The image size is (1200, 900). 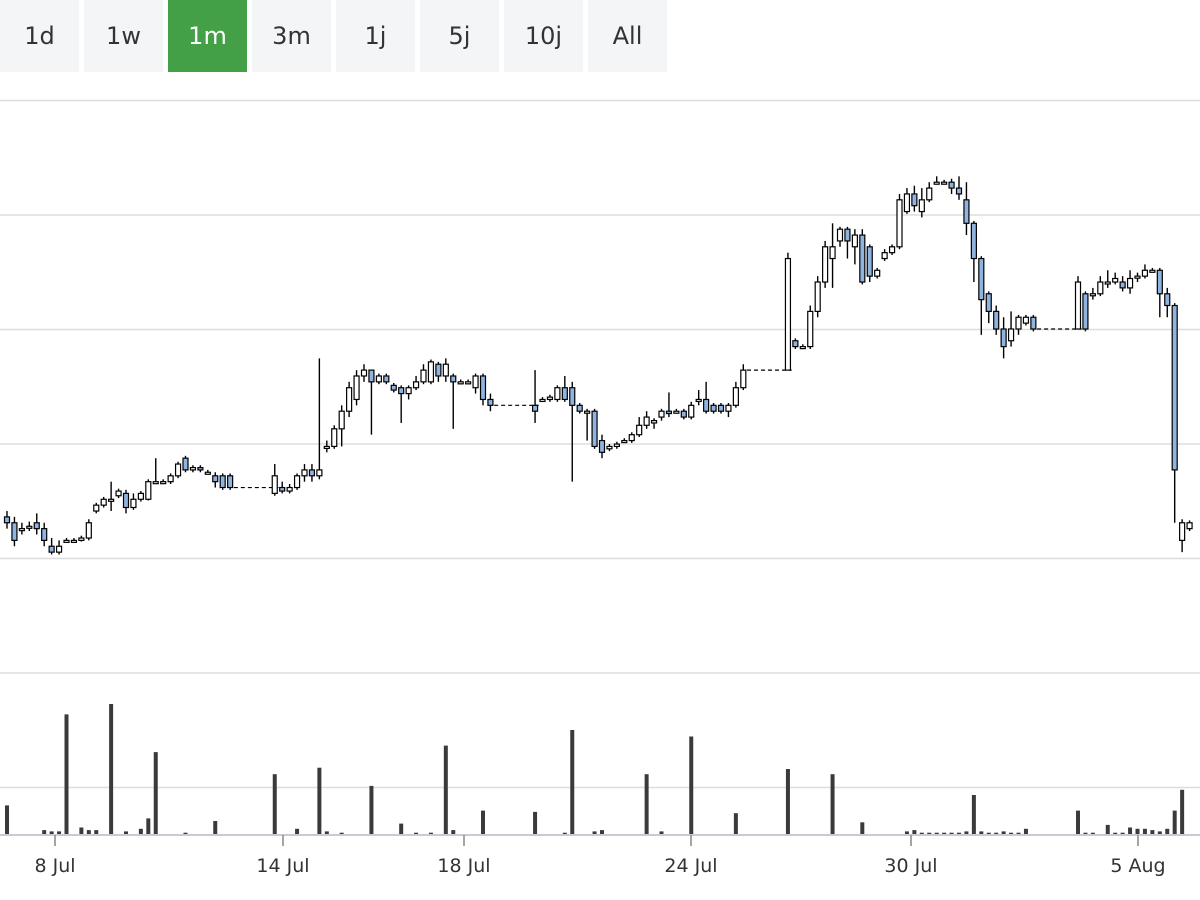 I want to click on range-tab-1w: 1w, so click(x=123, y=36).